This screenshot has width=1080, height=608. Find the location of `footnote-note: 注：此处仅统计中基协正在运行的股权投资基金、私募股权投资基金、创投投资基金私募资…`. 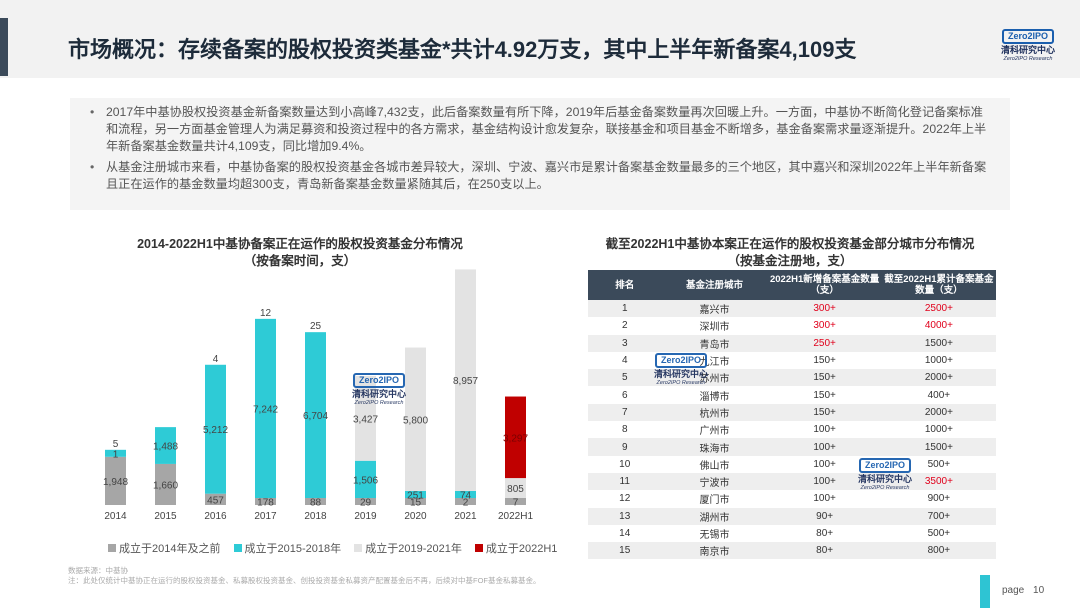

footnote-note: 注：此处仅统计中基协正在运行的股权投资基金、私募股权投资基金、创投投资基金私募资… is located at coordinates (304, 580).